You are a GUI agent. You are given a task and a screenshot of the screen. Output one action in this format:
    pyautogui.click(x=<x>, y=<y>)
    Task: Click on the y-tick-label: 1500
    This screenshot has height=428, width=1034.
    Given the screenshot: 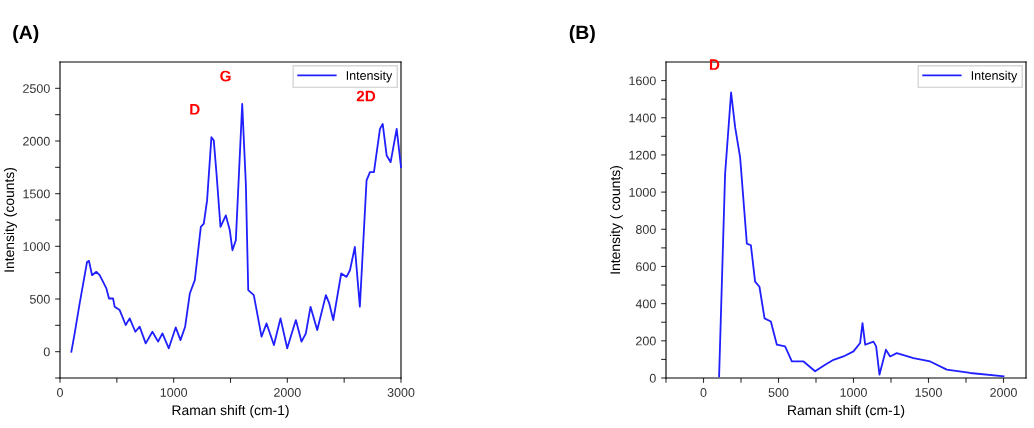 What is the action you would take?
    pyautogui.click(x=36, y=194)
    